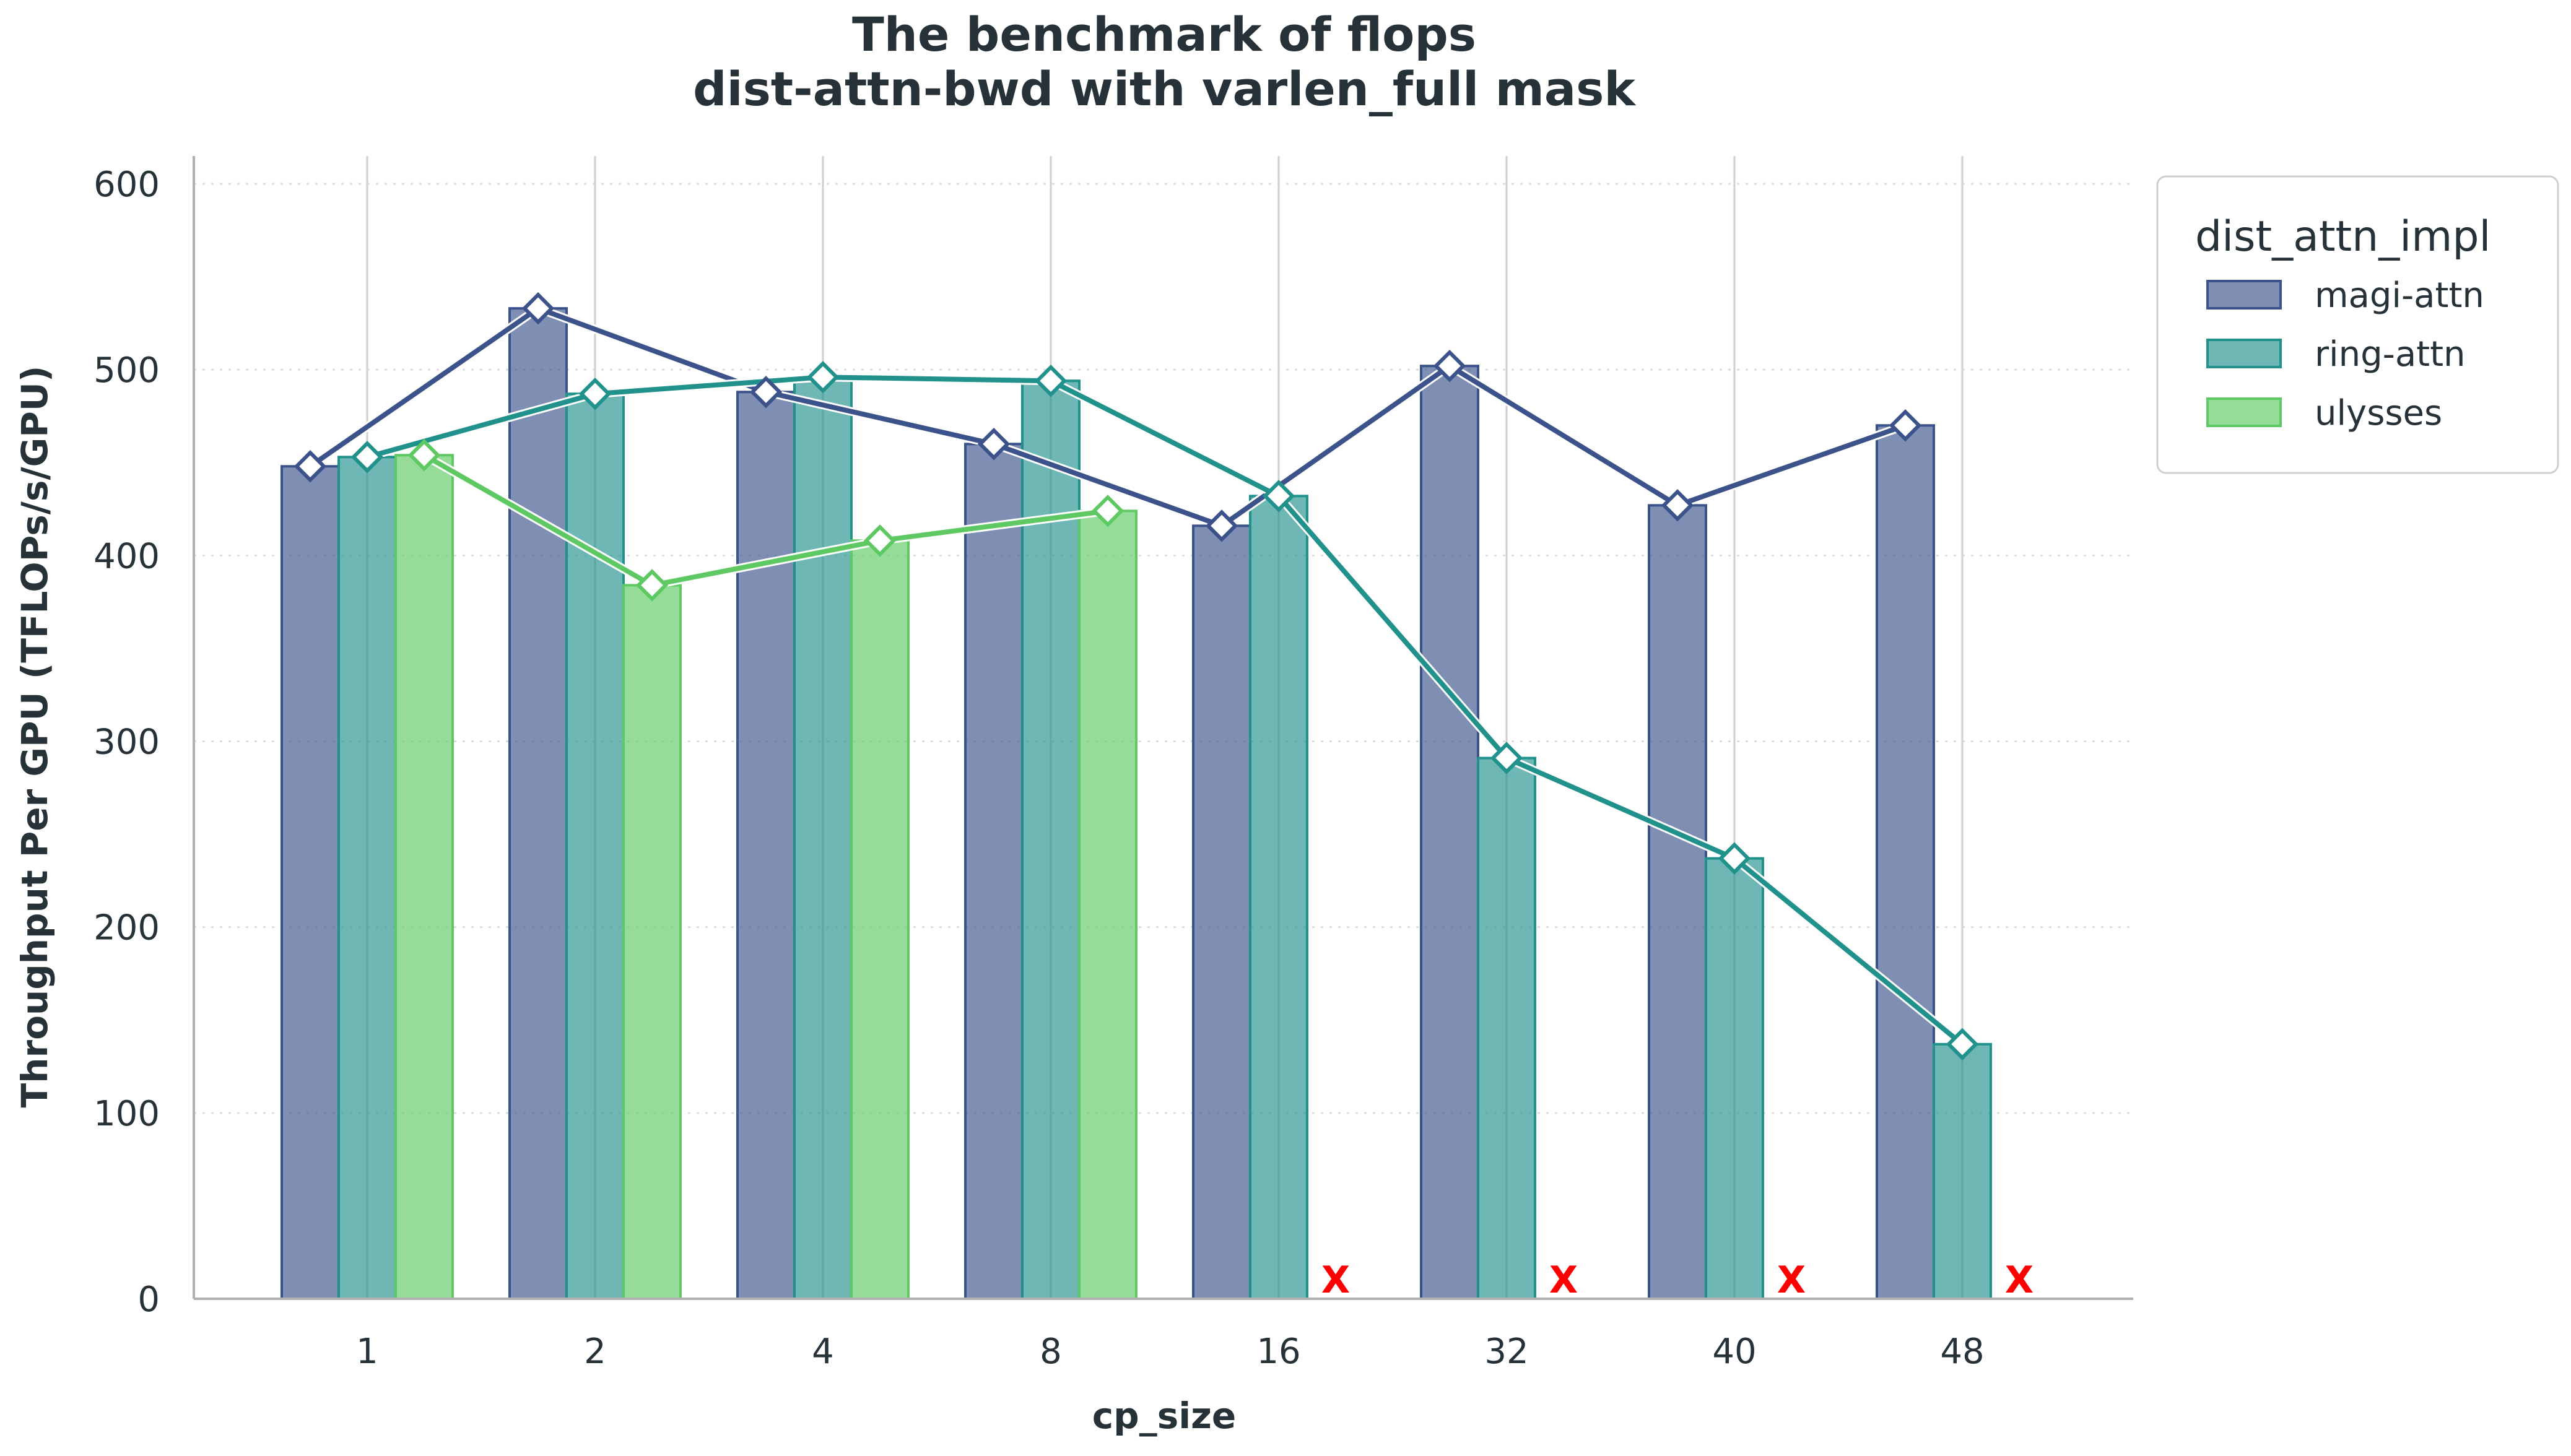  Describe the element at coordinates (1278, 1352) in the screenshot. I see `x-tick-label: 16` at that location.